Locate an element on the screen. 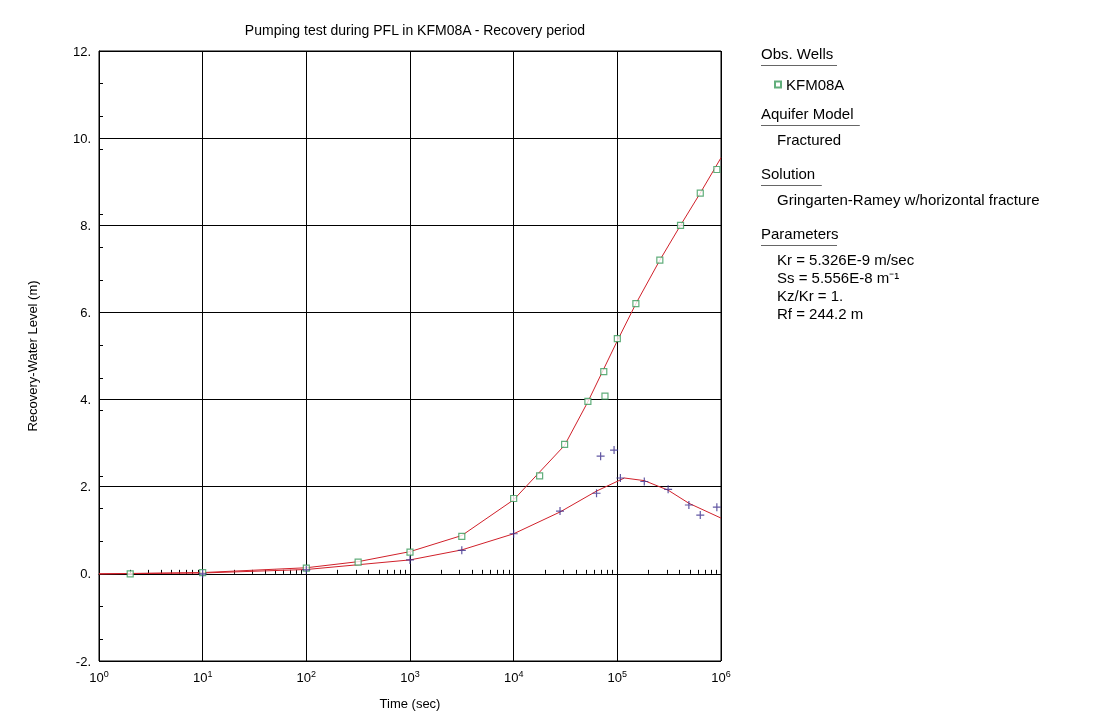 The height and width of the screenshot is (724, 1101). y-tick-label: 12. is located at coordinates (81, 51).